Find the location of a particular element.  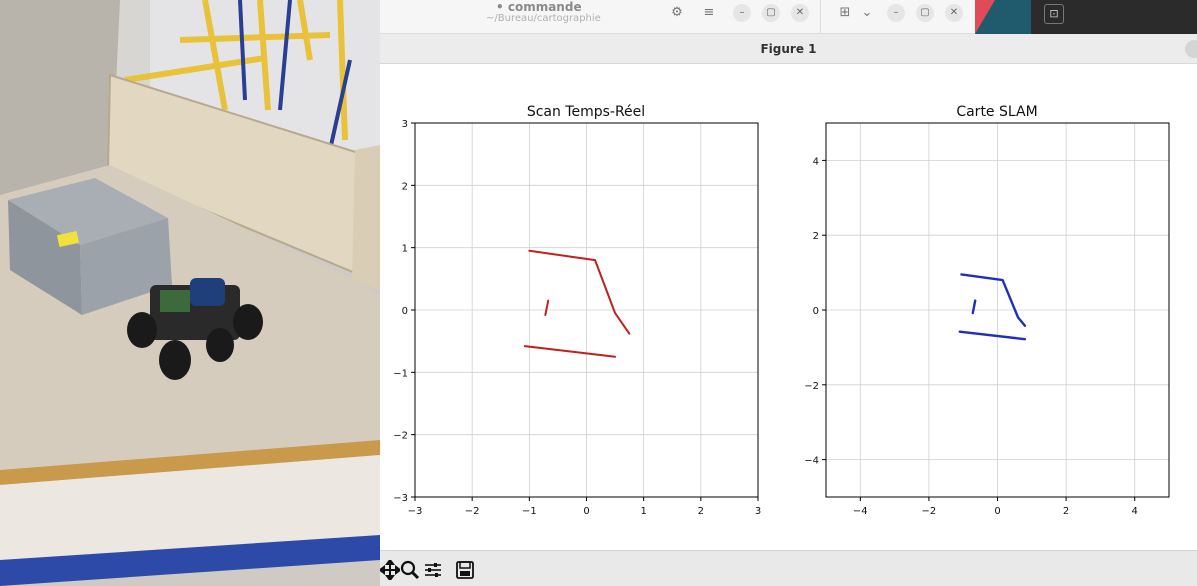

maximize-button: ▢ is located at coordinates (771, 13).